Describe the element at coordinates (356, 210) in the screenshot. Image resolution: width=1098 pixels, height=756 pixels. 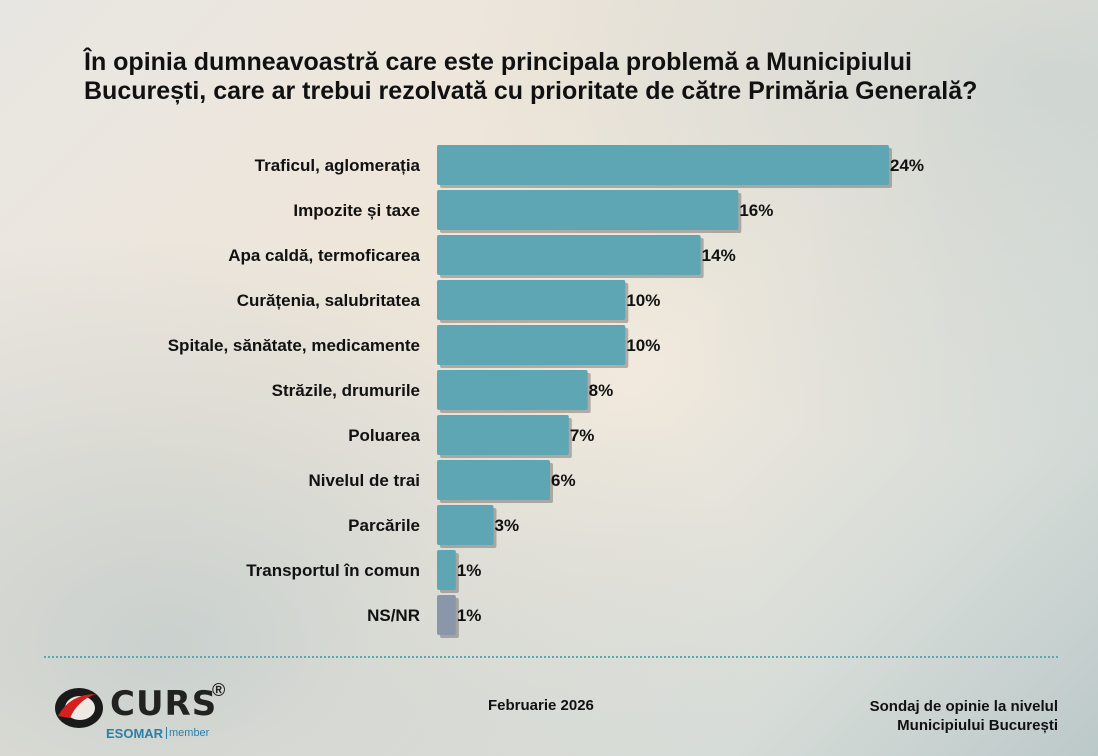
I see `category-label: Impozite și taxe` at that location.